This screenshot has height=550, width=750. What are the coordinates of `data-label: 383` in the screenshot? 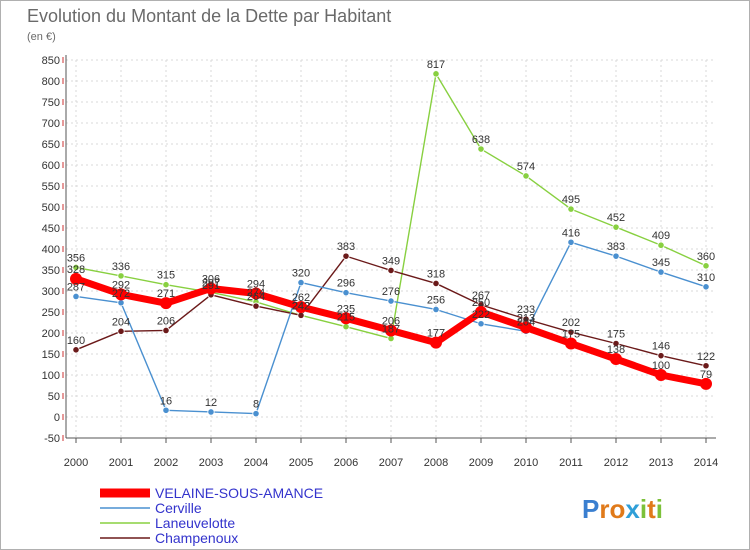 It's located at (616, 247).